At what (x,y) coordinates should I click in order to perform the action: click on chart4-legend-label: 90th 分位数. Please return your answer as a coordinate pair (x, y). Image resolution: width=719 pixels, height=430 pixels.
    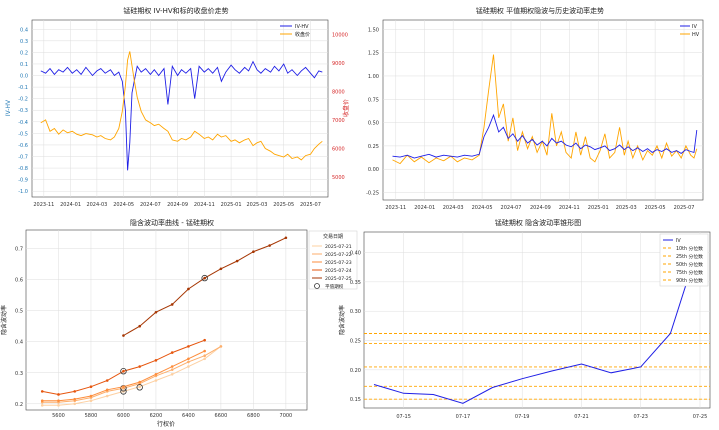
    Looking at the image, I should click on (689, 280).